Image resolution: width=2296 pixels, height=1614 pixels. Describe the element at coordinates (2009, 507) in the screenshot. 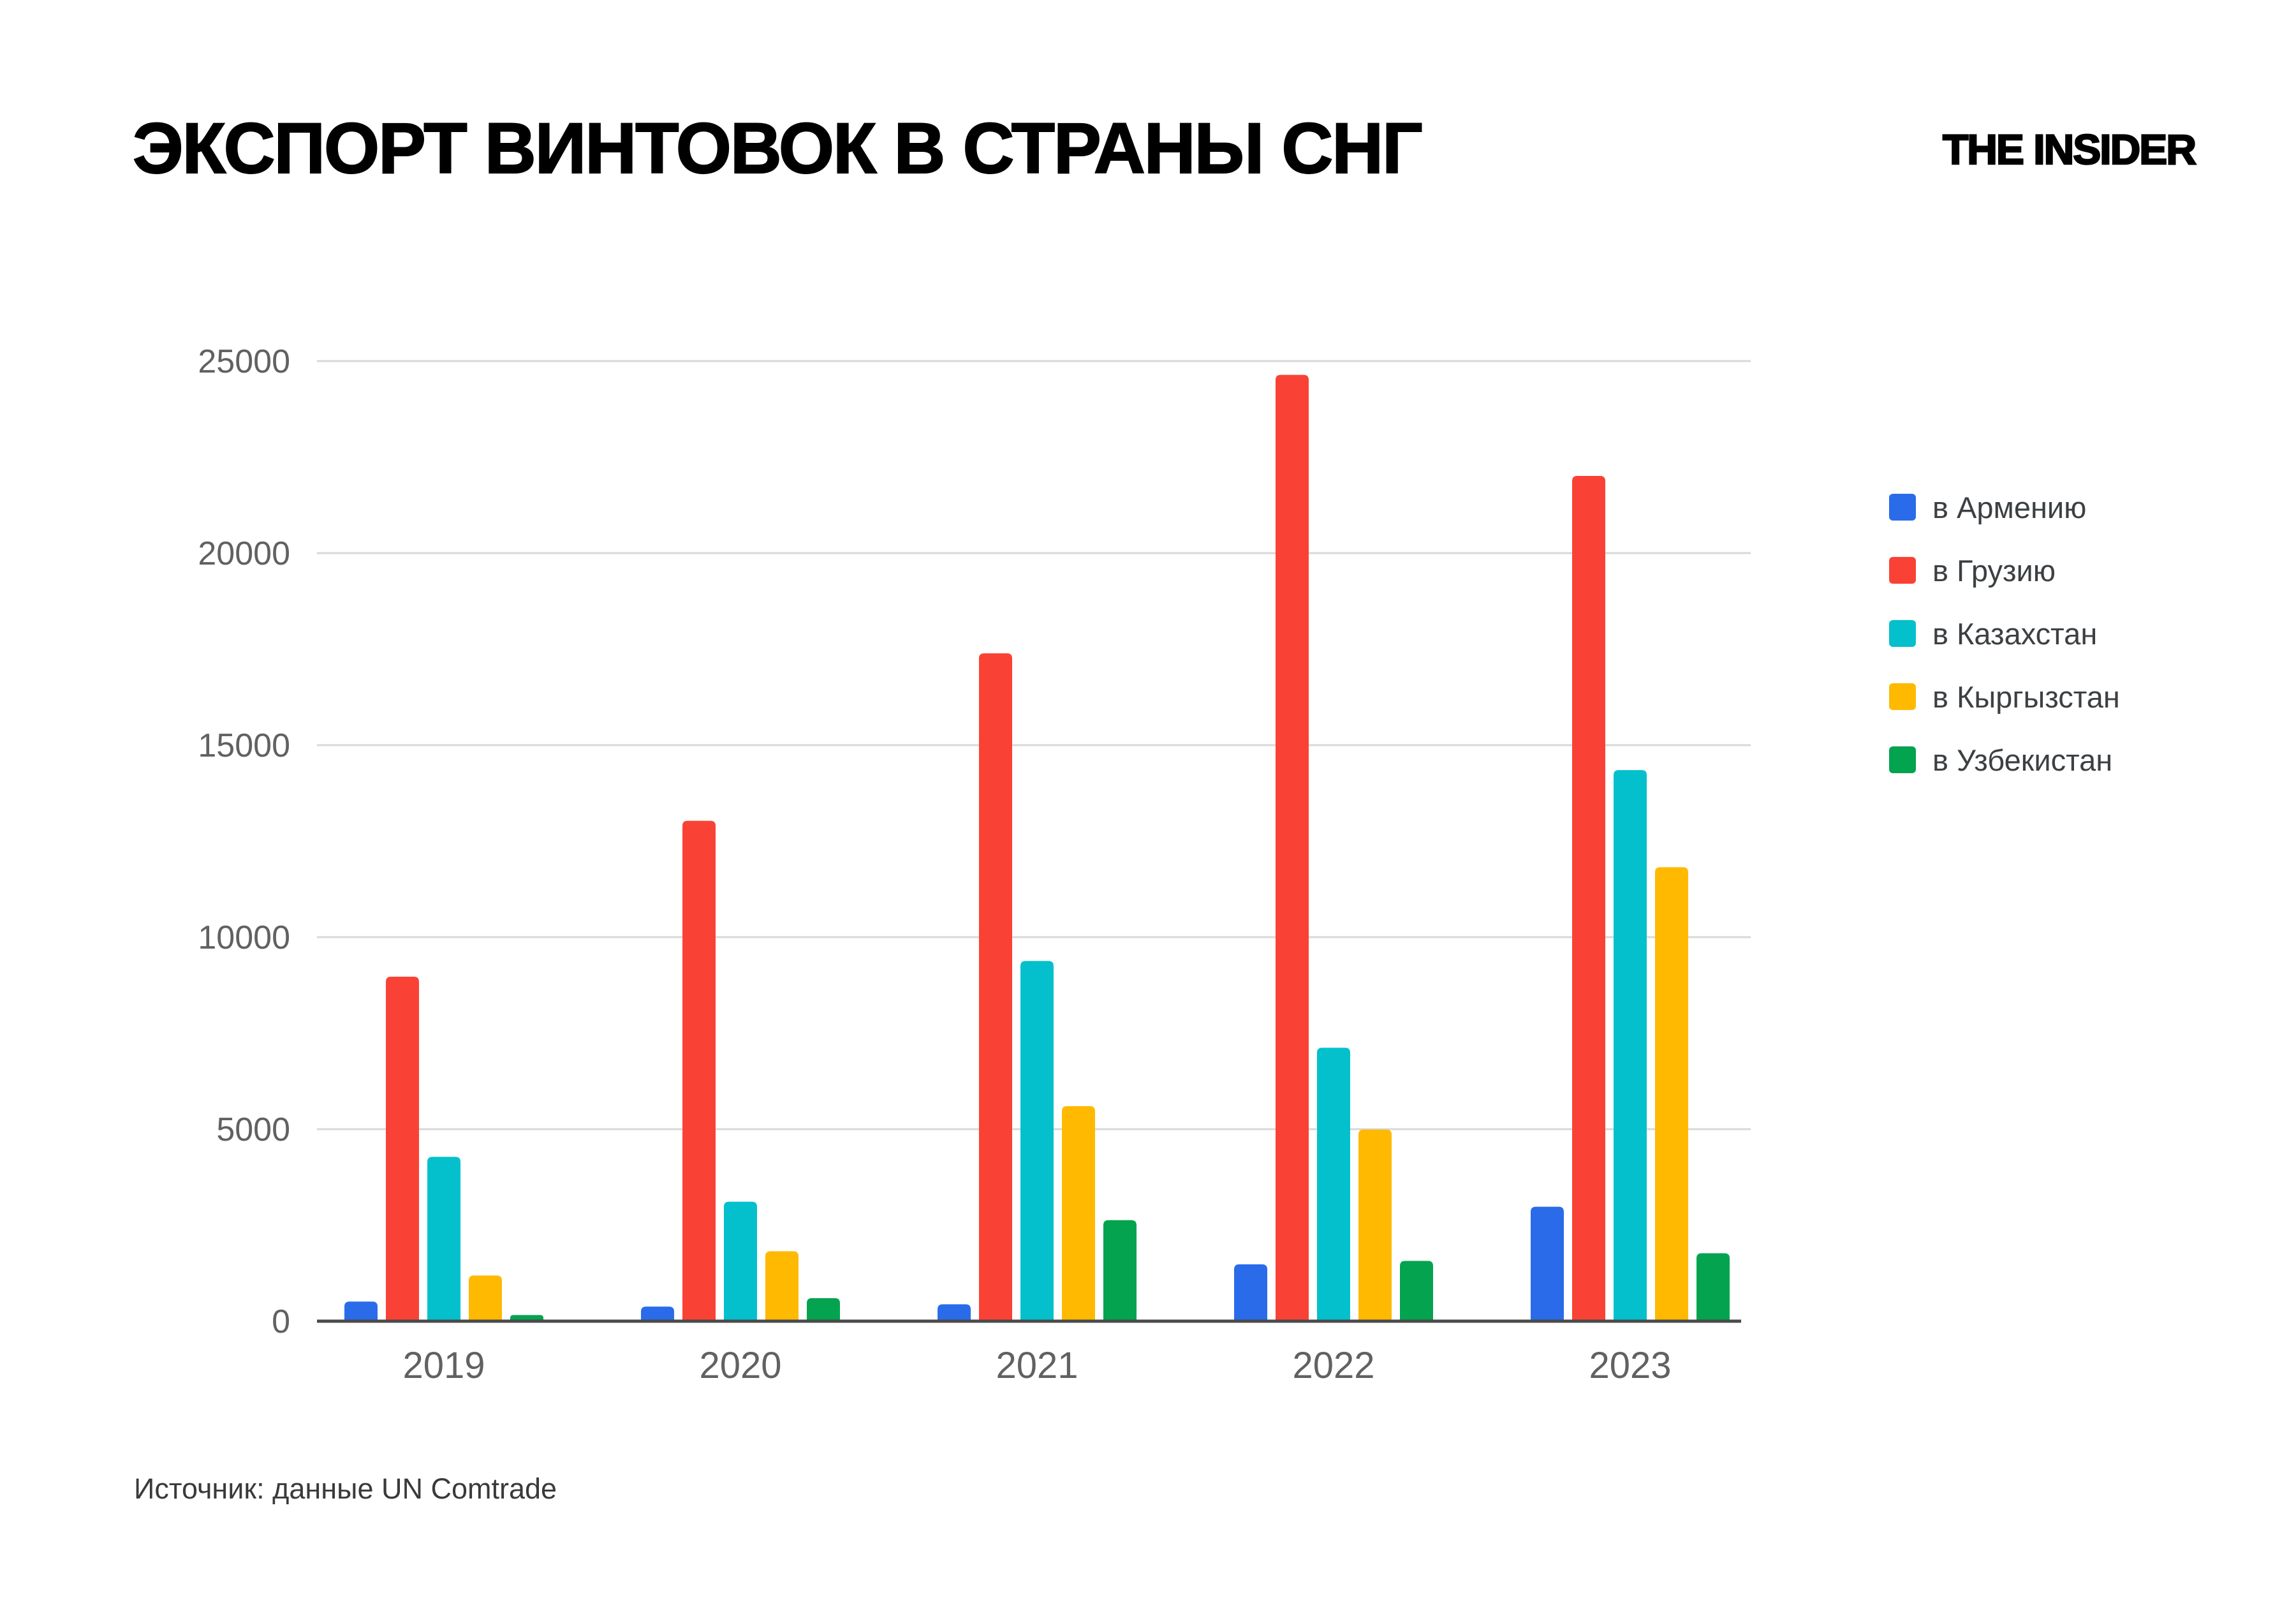

I see `legend-label-0: в Армению` at that location.